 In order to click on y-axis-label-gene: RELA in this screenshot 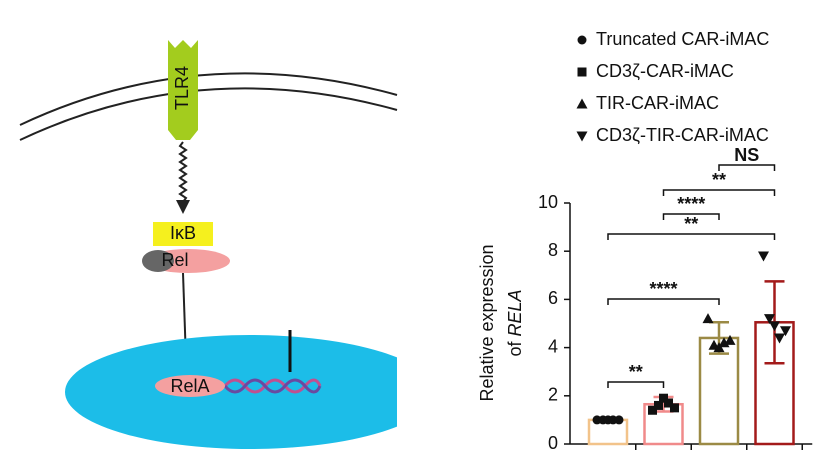, I will do `click(515, 312)`.